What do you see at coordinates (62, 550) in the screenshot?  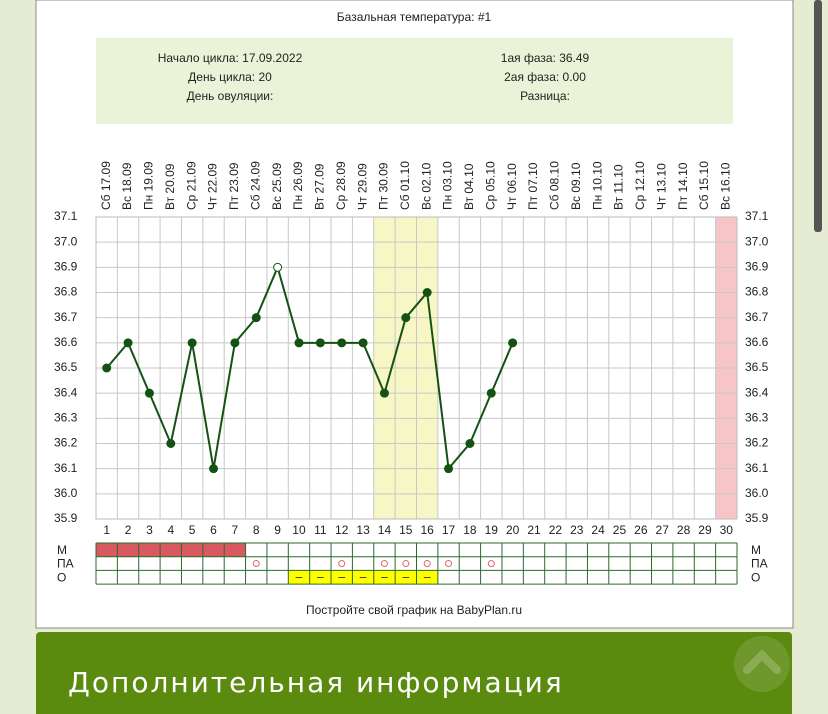 I see `row-label: М` at bounding box center [62, 550].